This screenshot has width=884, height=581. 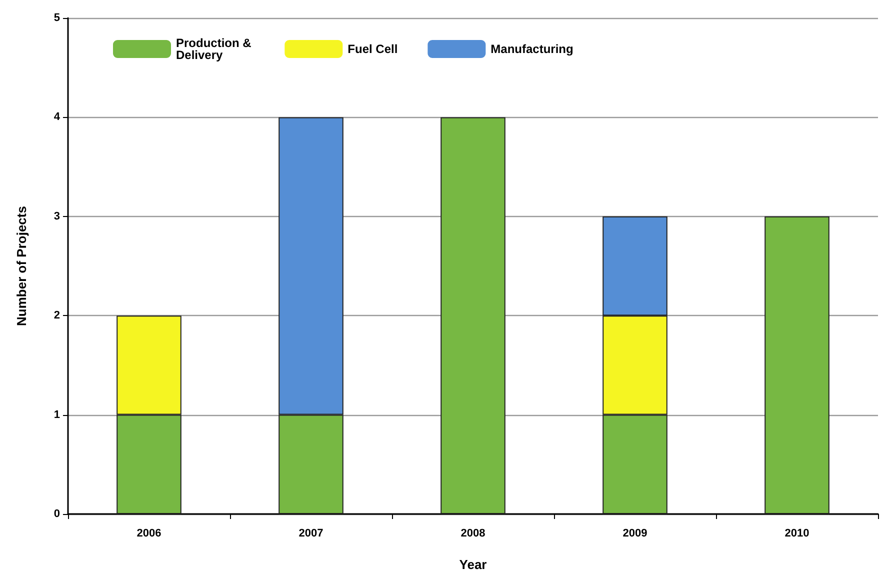 What do you see at coordinates (57, 514) in the screenshot?
I see `y-tick-label: 0` at bounding box center [57, 514].